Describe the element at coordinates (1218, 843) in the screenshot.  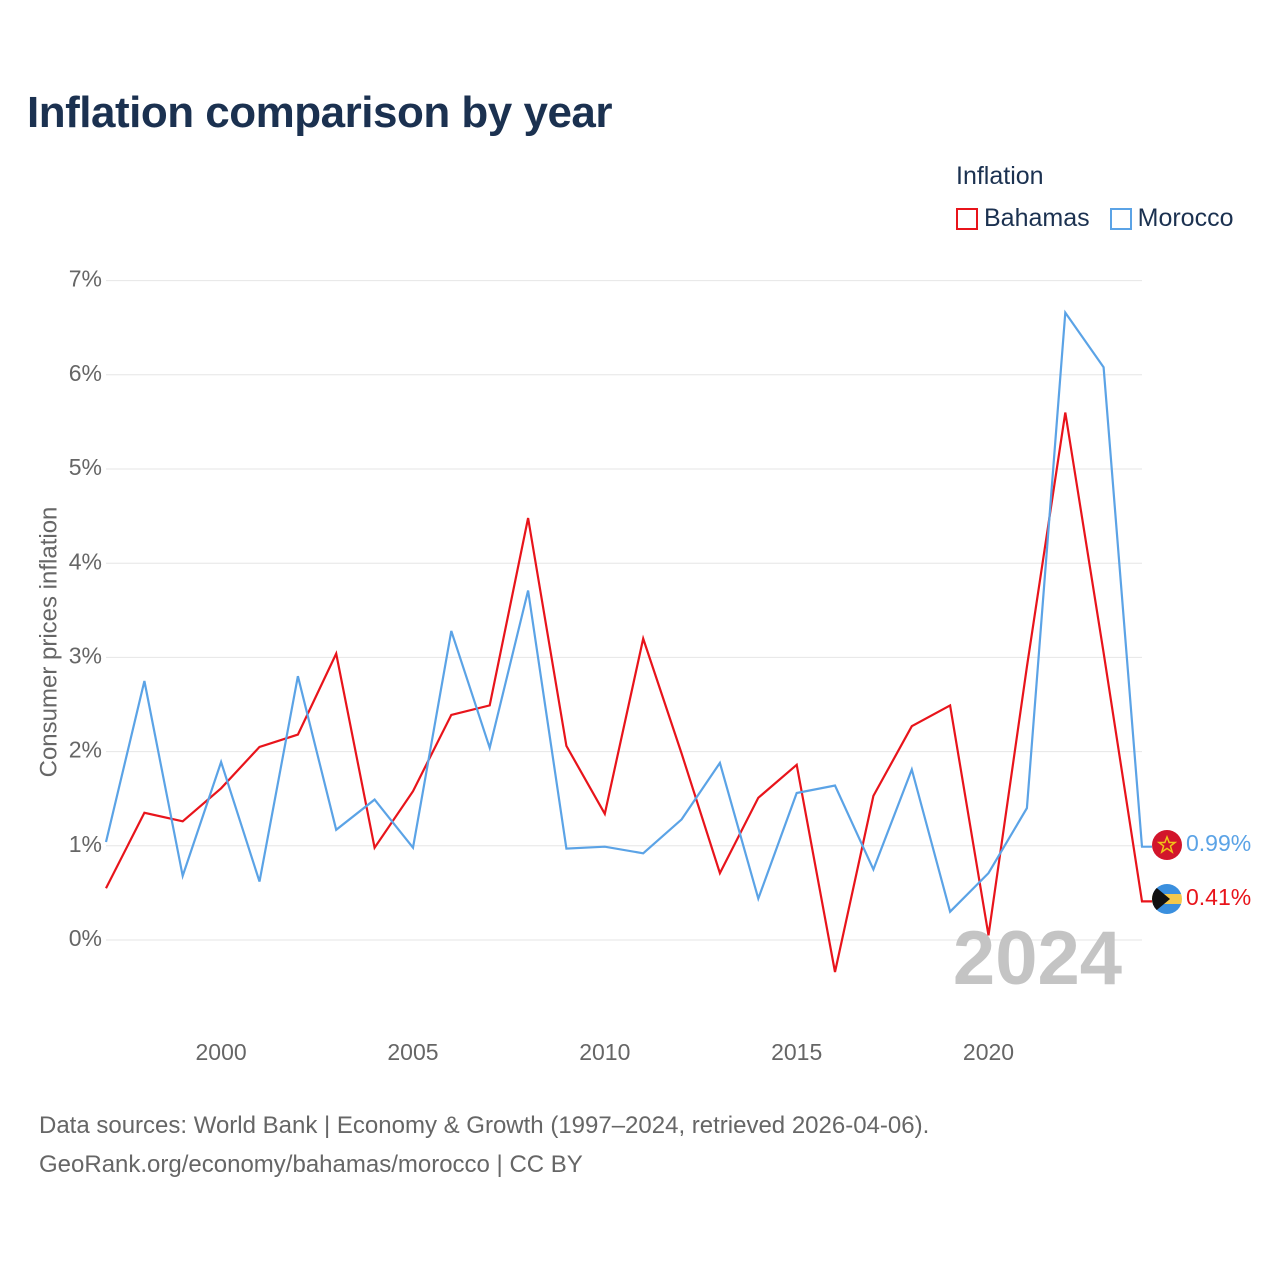
I see `end-label-morocco: 0.99%` at that location.